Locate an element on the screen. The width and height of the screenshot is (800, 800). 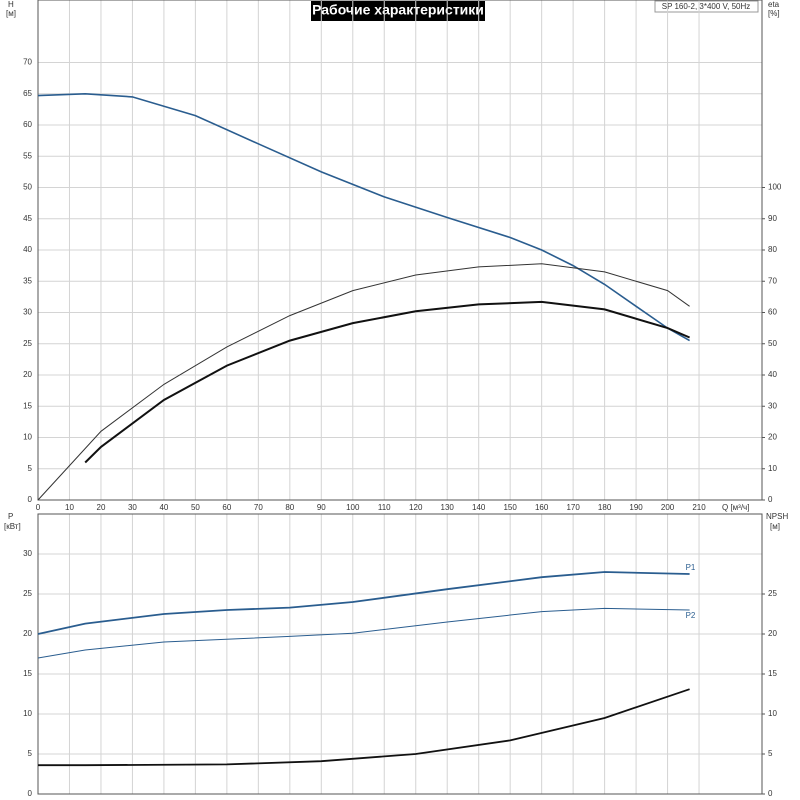
annotation: SP 160-2, 3*400 V, 50Hz is located at coordinates (706, 6).